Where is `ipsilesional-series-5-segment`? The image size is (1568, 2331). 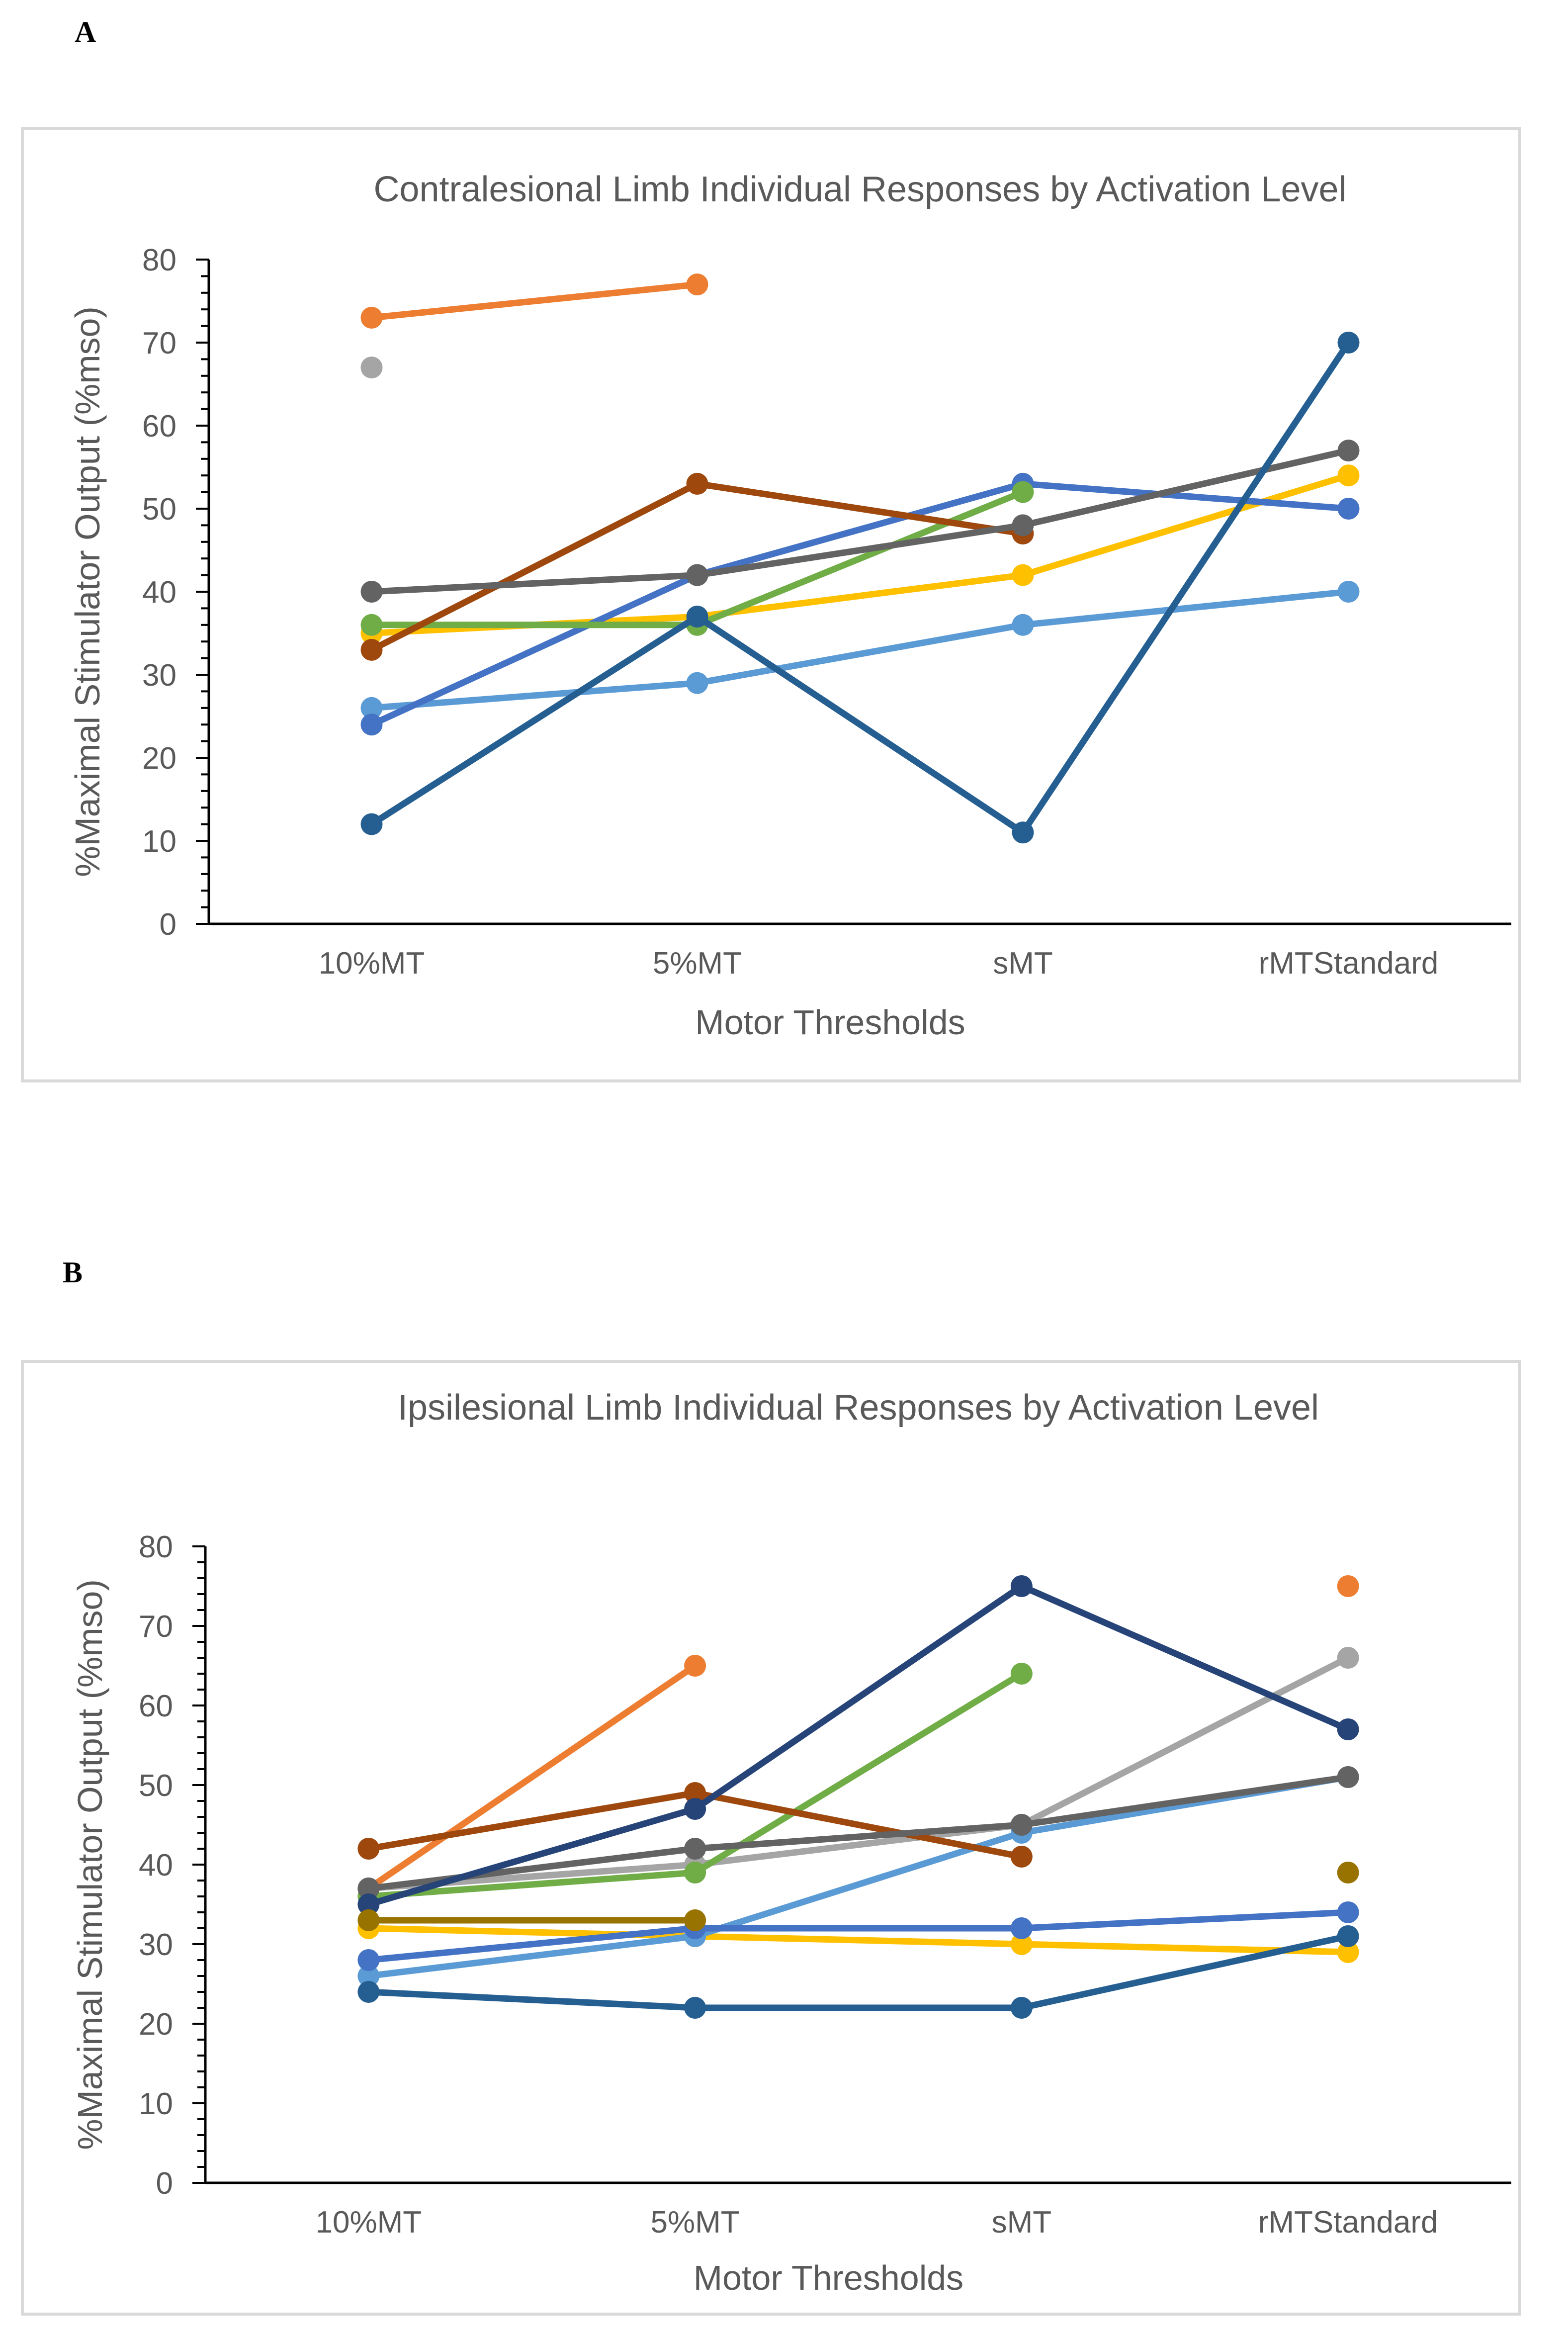
ipsilesional-series-5-segment is located at coordinates (531, 1944).